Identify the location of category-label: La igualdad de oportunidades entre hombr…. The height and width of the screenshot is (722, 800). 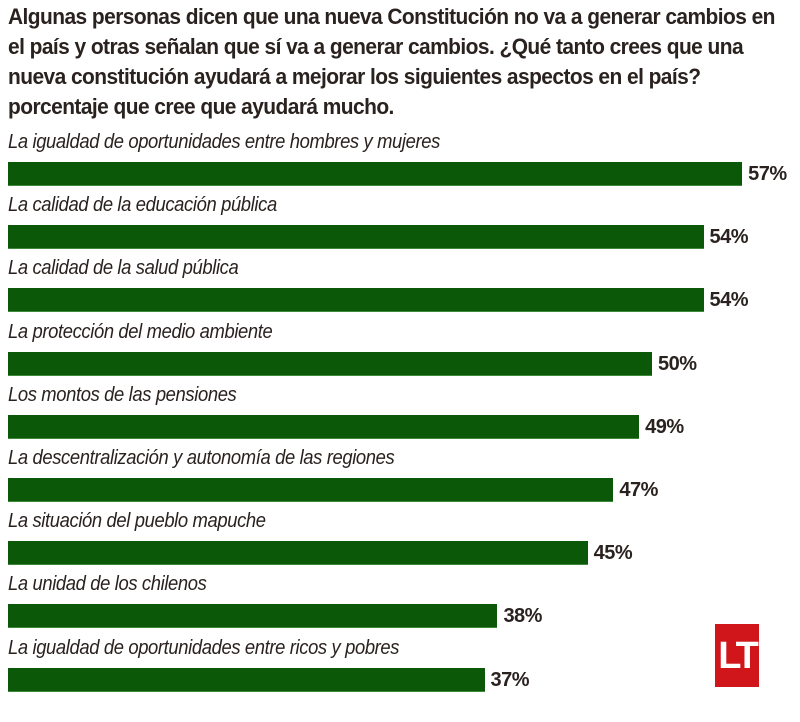
(224, 142).